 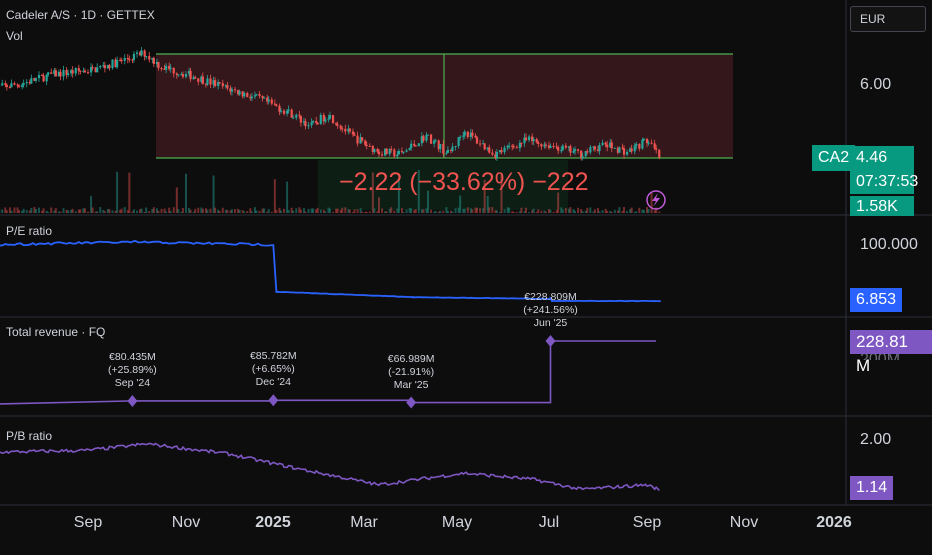 What do you see at coordinates (29, 436) in the screenshot?
I see `pb-ratio-label: P/B ratio` at bounding box center [29, 436].